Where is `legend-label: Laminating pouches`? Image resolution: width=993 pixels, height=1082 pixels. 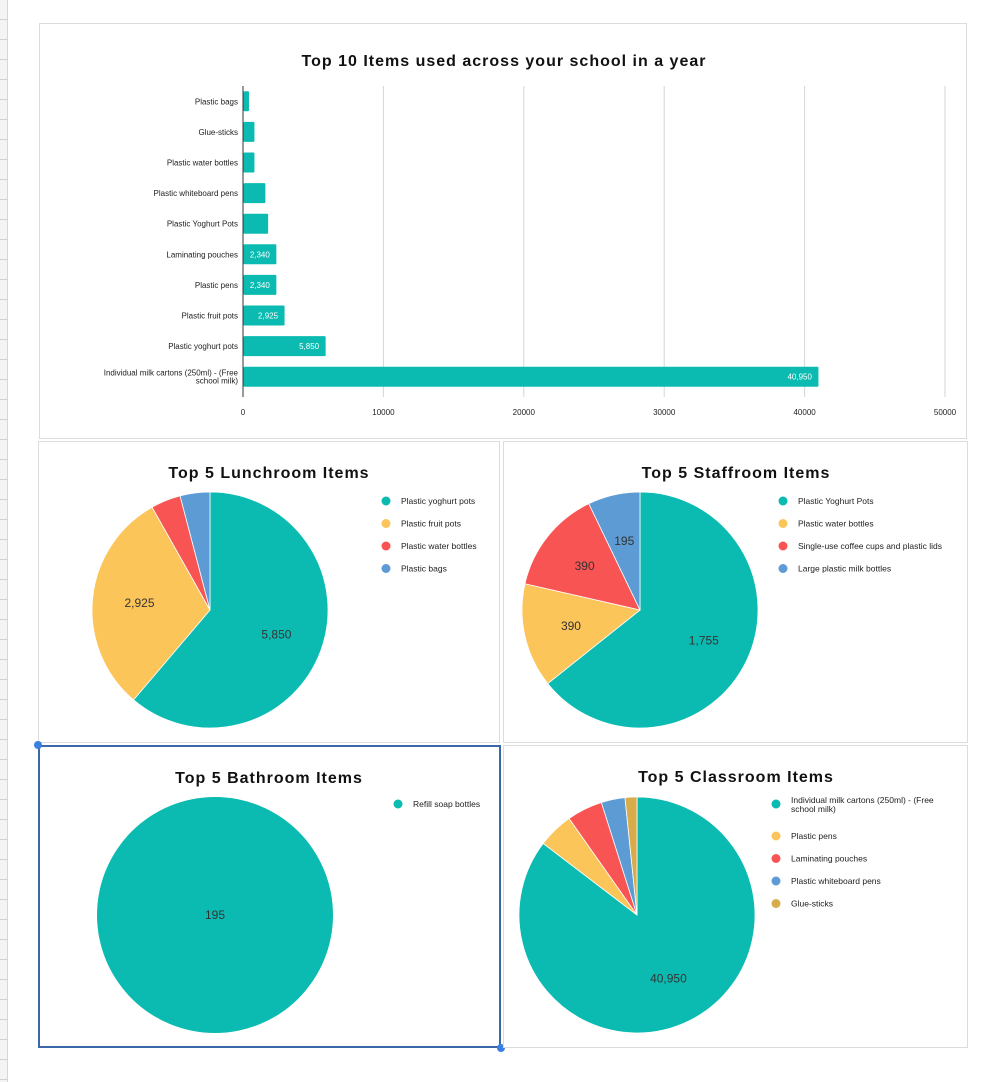
legend-label: Laminating pouches is located at coordinates (829, 859).